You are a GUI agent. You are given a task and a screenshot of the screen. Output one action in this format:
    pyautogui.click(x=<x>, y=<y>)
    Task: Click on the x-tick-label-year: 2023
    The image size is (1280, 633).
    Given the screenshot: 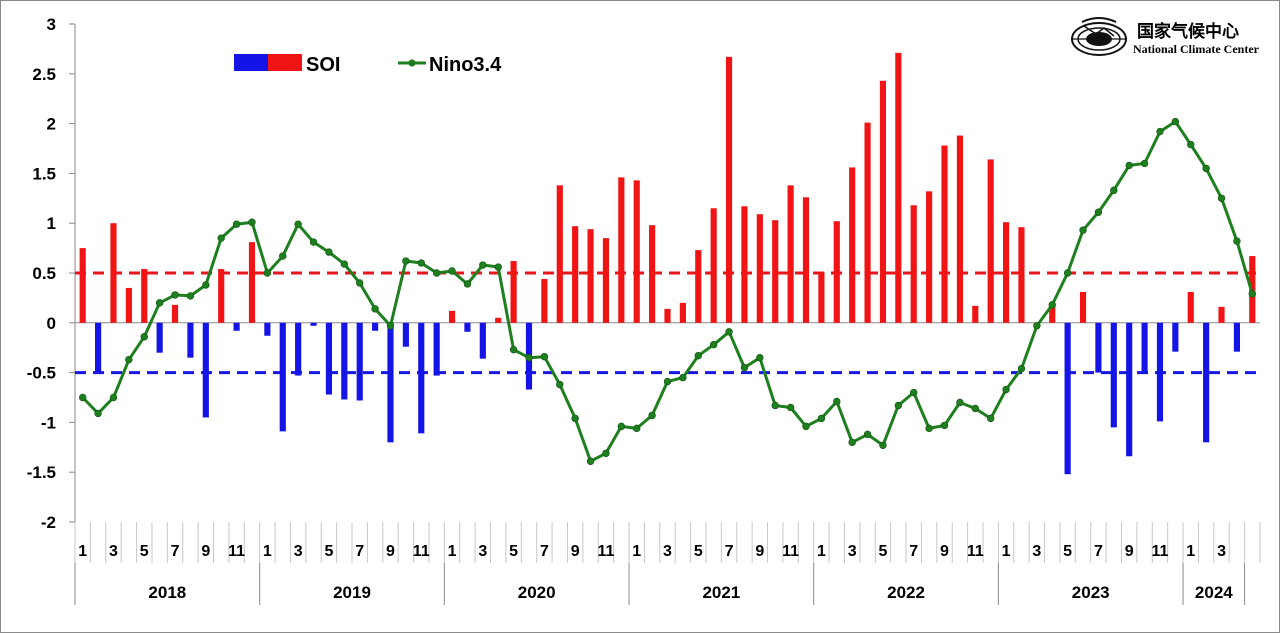 What is the action you would take?
    pyautogui.click(x=1091, y=592)
    